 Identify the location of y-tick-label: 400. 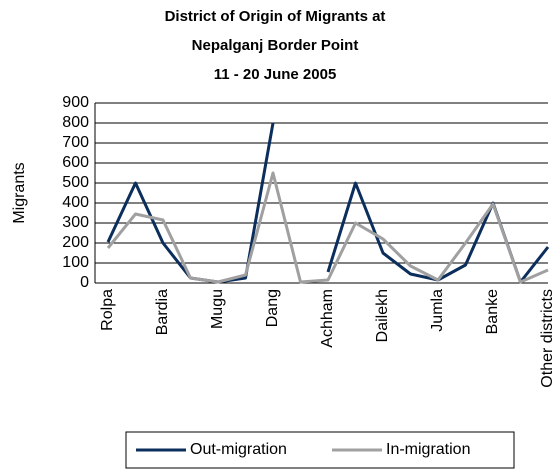
(75, 202).